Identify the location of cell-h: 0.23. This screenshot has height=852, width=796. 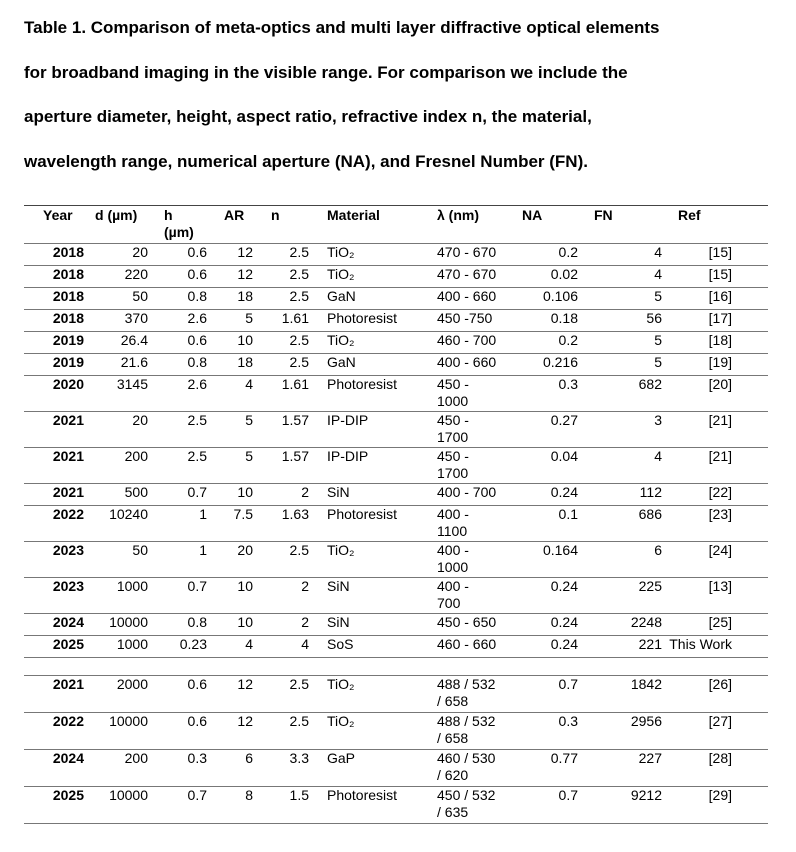
(193, 644).